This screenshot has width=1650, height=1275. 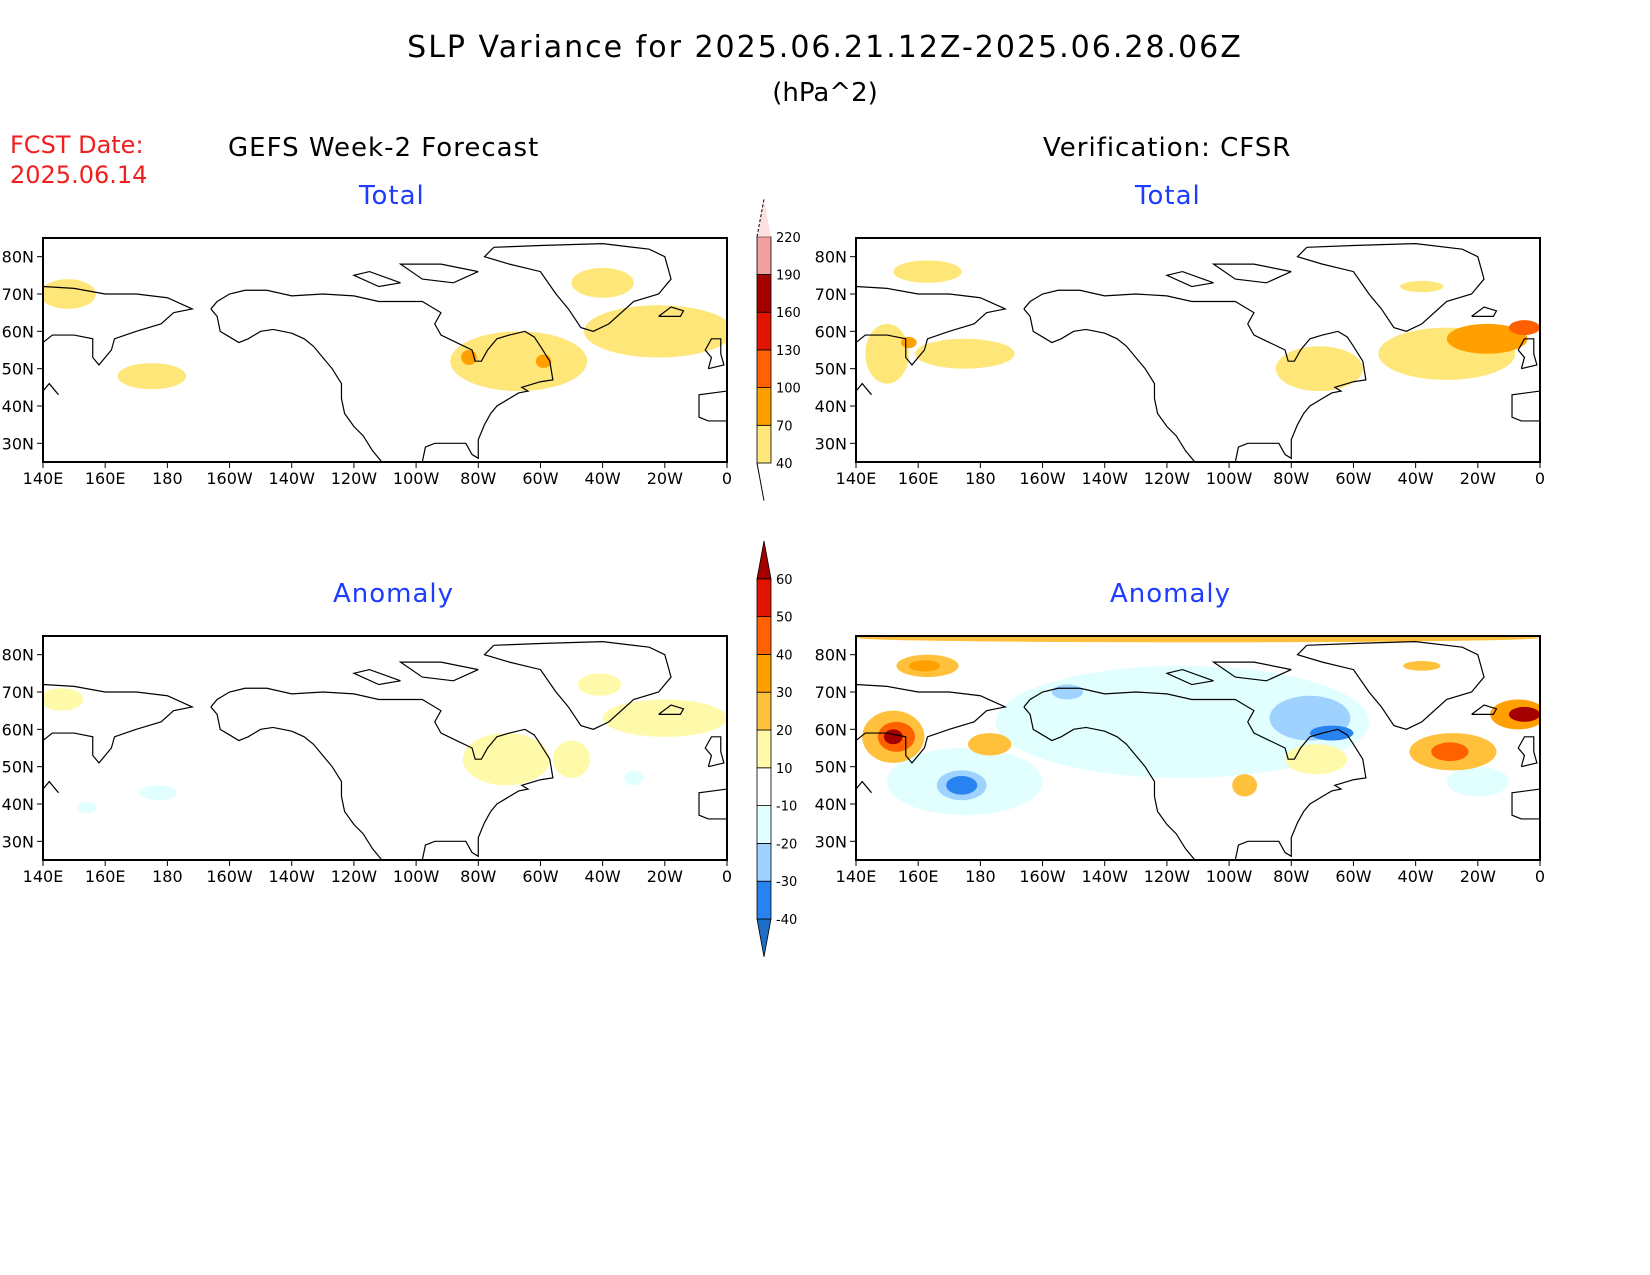 What do you see at coordinates (1171, 594) in the screenshot?
I see `panel-title-cfsr-anomaly: Anomaly` at bounding box center [1171, 594].